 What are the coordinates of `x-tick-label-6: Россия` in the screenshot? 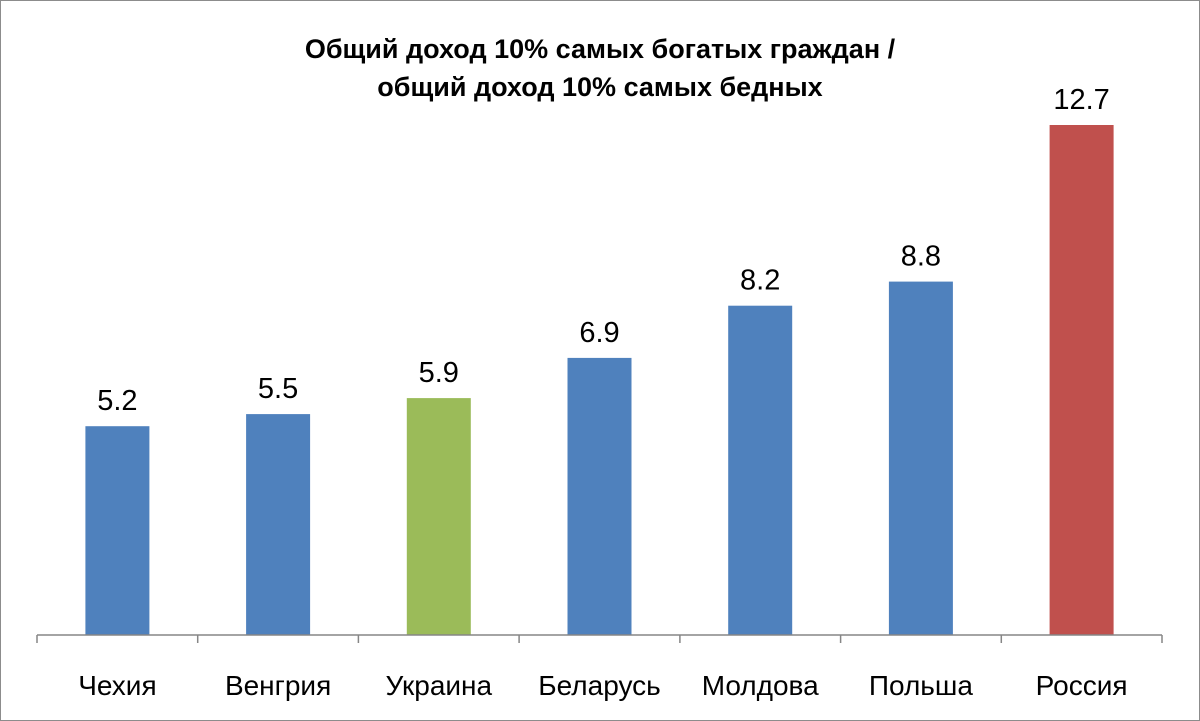 It's located at (1082, 685).